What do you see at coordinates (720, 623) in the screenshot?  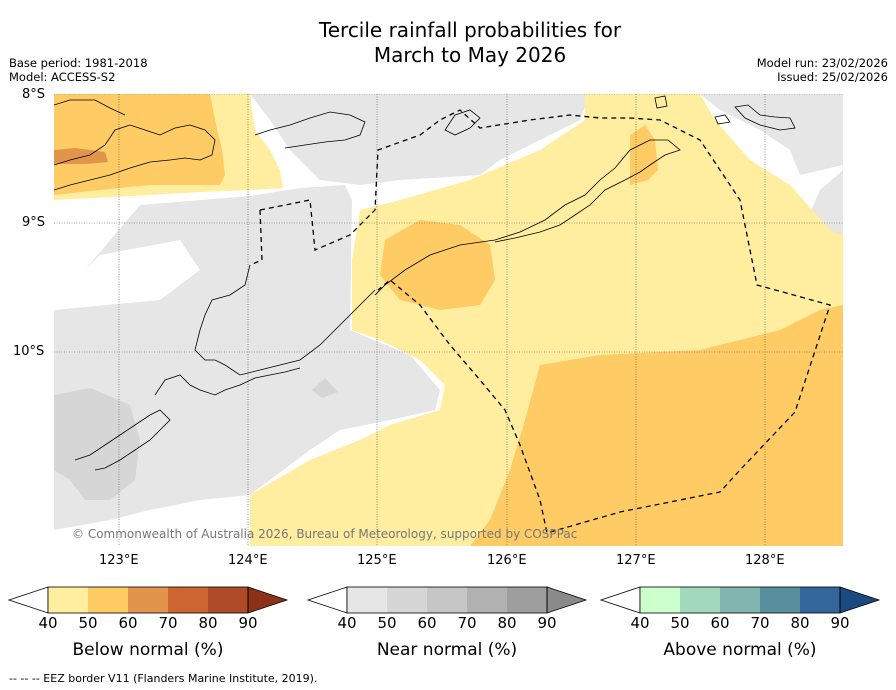 I see `cb-above-tick-60: 60` at bounding box center [720, 623].